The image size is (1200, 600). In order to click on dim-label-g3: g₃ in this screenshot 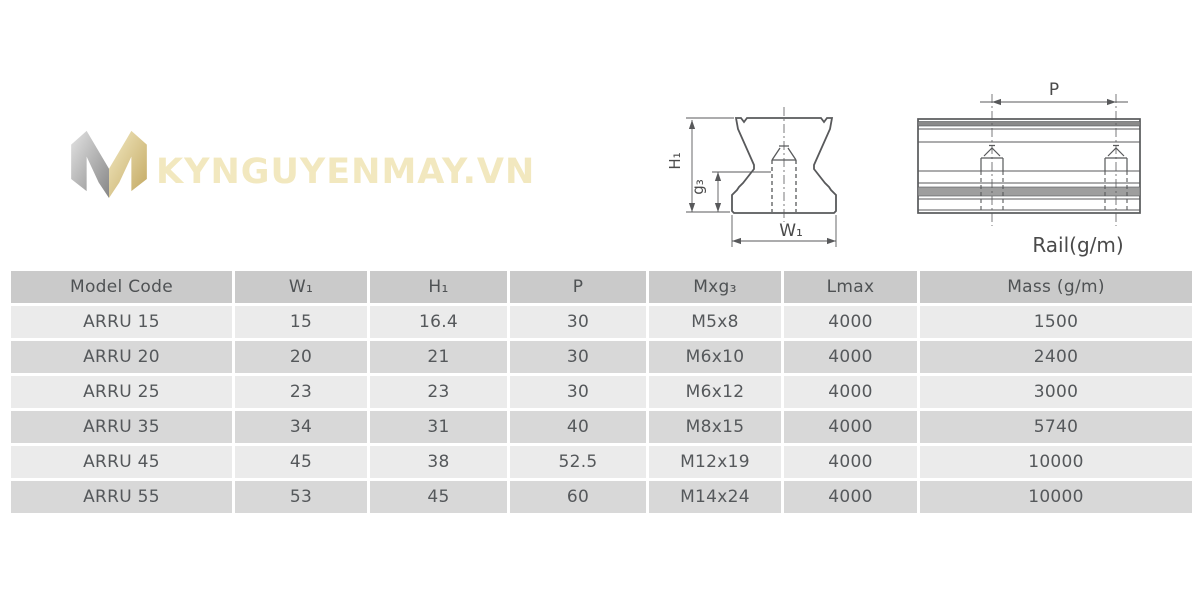, I will do `click(698, 187)`.